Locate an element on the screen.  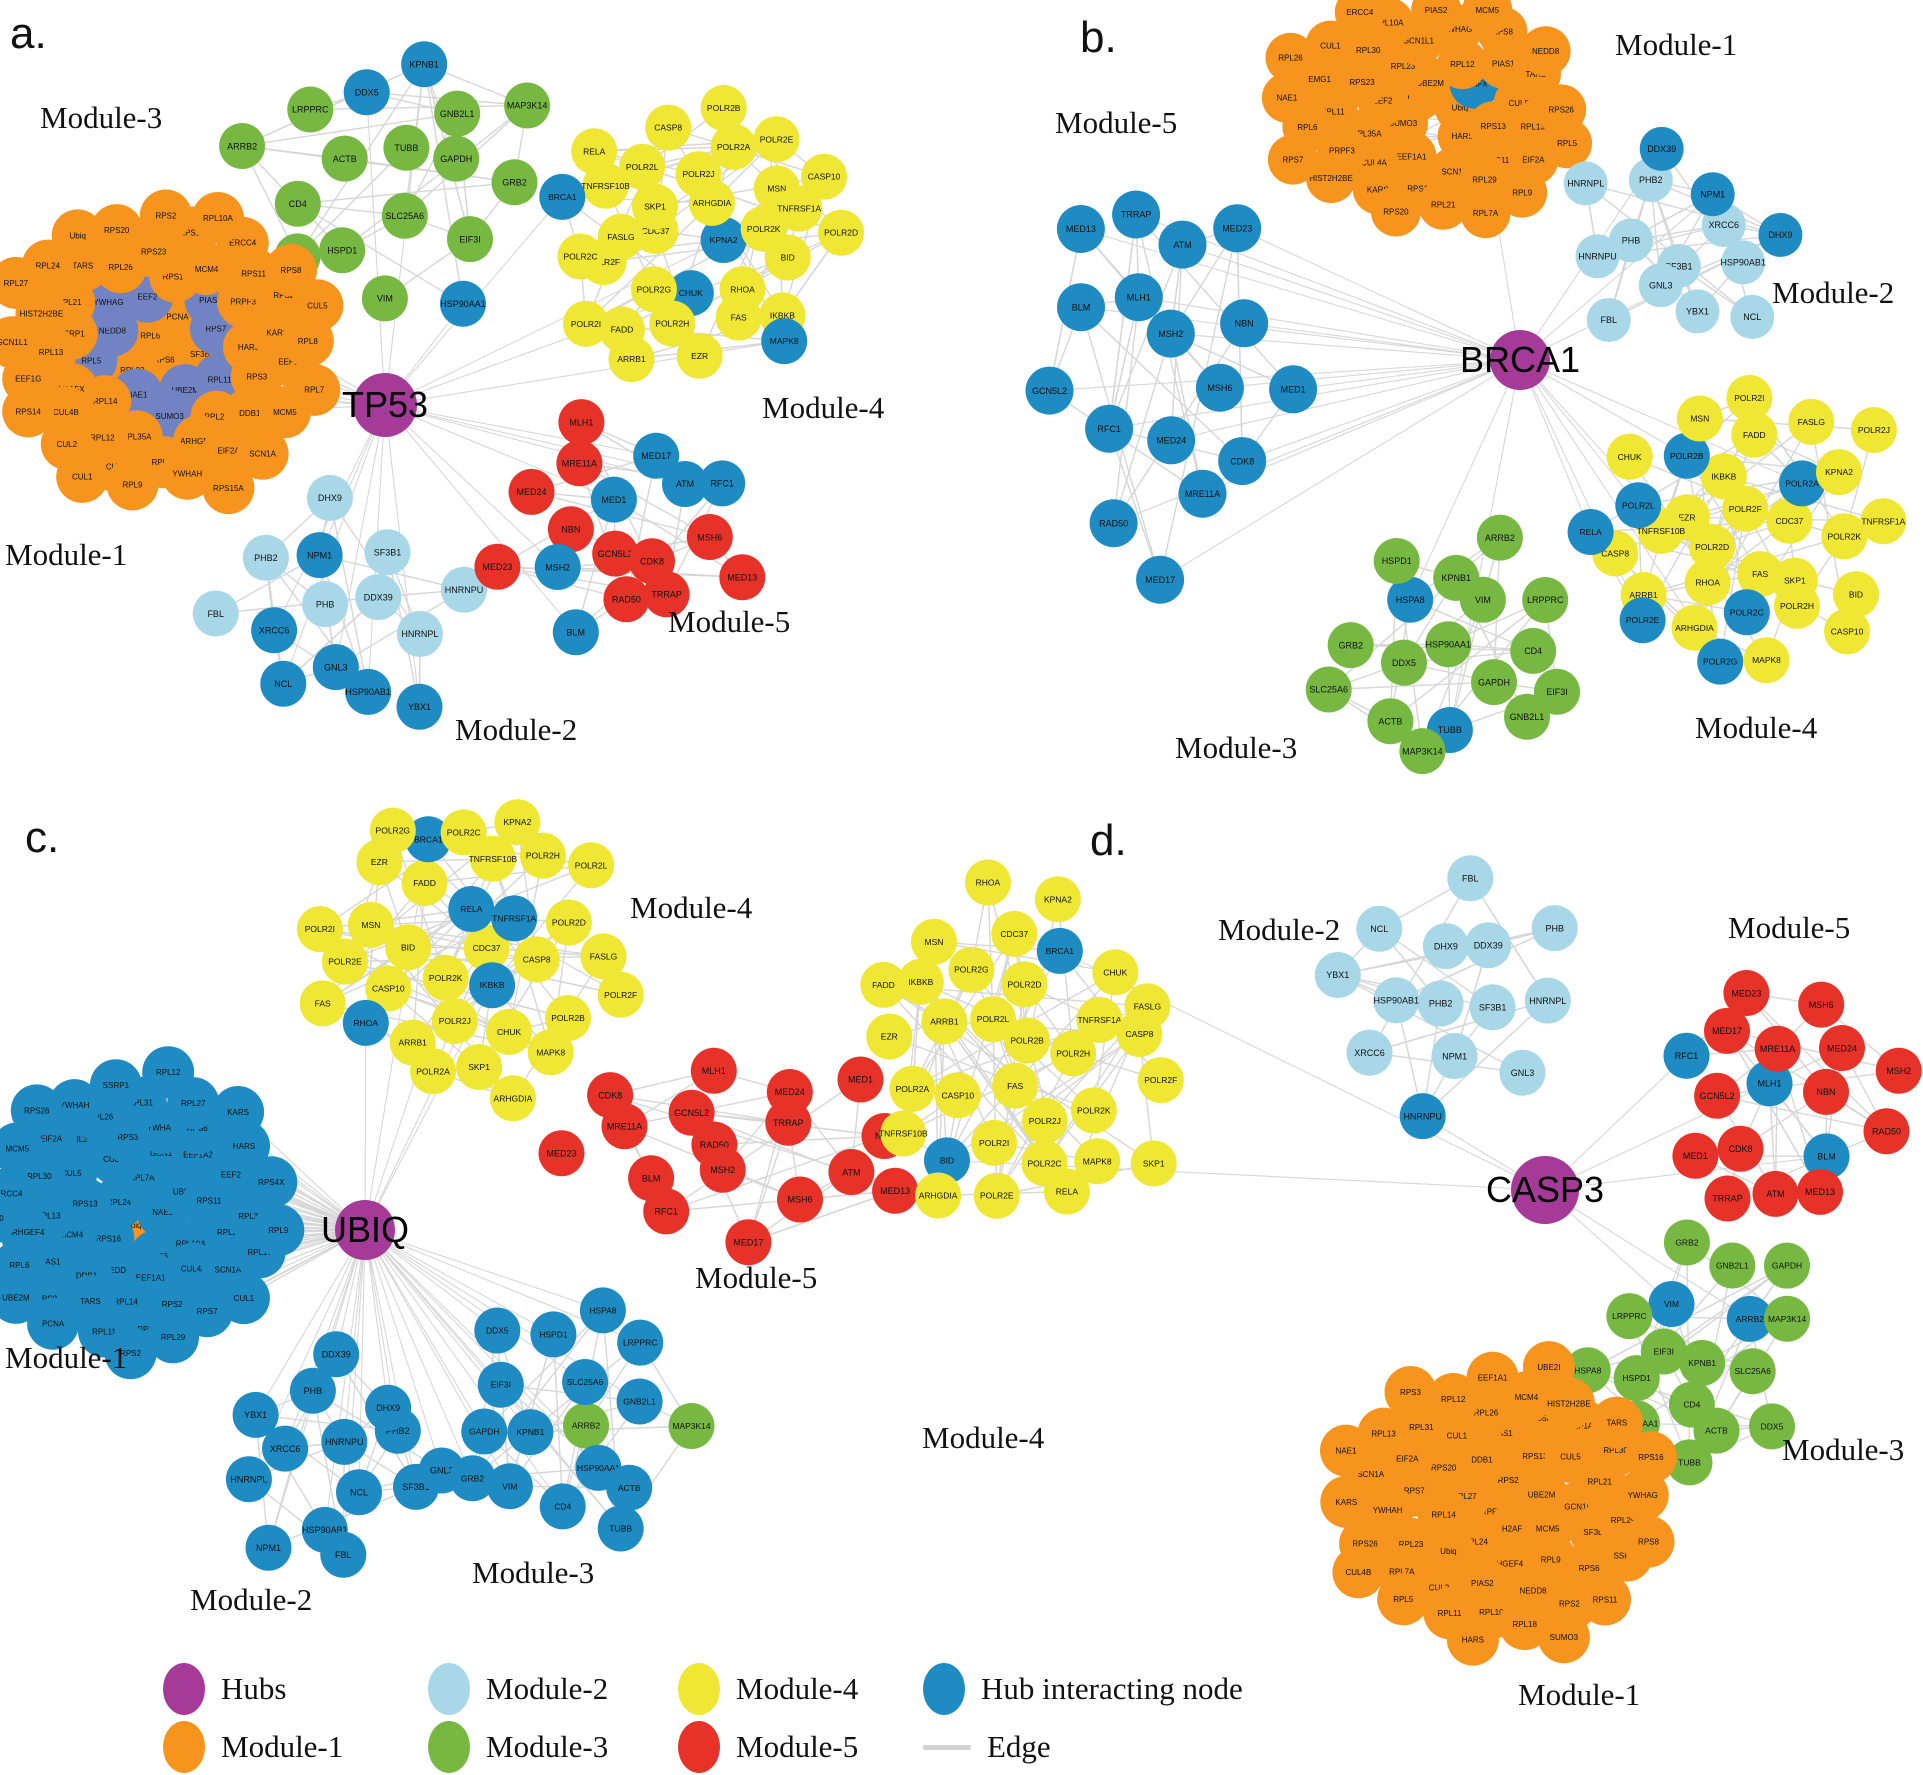
node-SF3B1 is located at coordinates (387, 552).